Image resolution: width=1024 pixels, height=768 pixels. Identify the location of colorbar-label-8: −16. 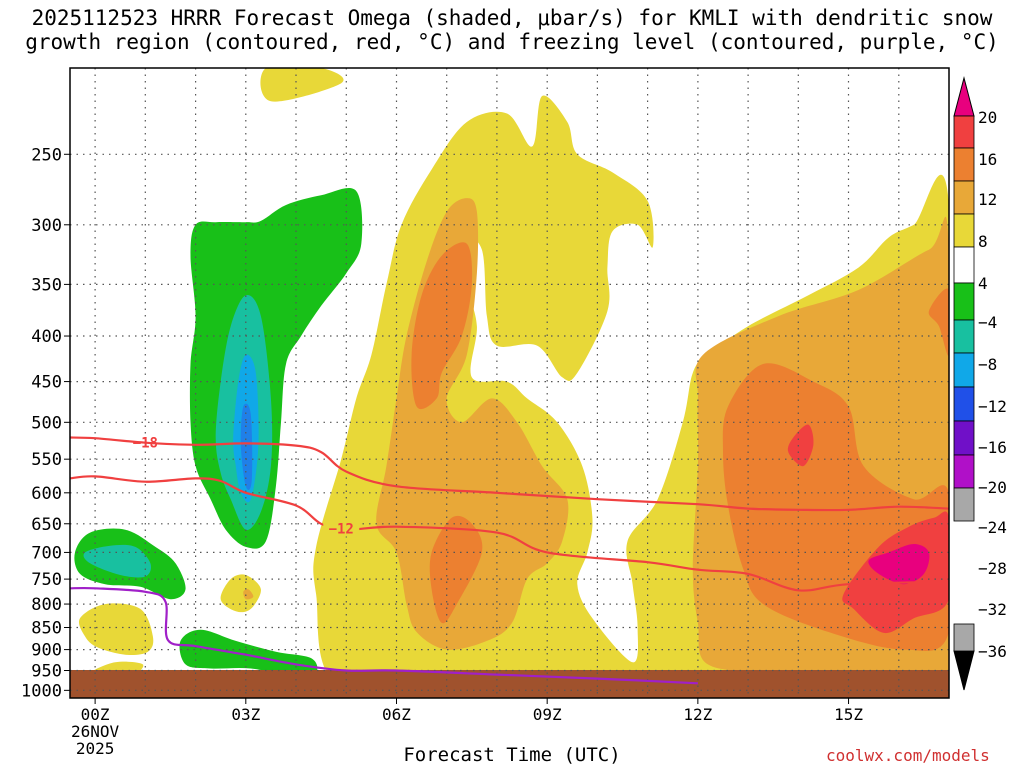
(992, 447).